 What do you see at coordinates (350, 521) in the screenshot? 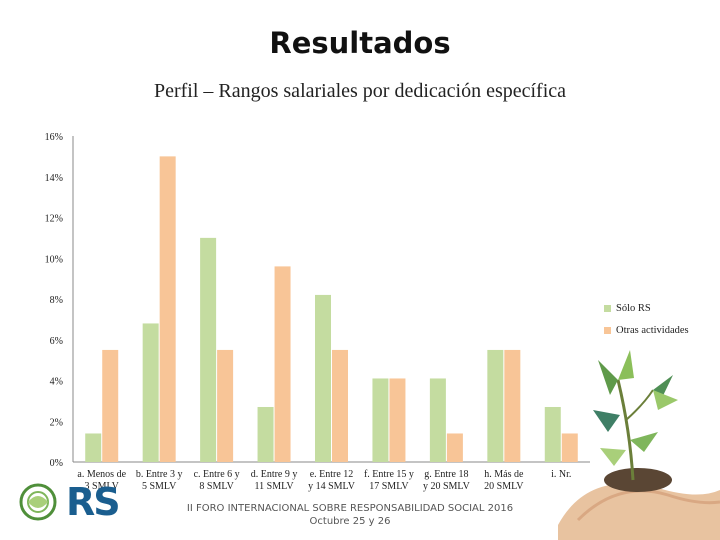
I see `footer-date: Octubre 25 y 26` at bounding box center [350, 521].